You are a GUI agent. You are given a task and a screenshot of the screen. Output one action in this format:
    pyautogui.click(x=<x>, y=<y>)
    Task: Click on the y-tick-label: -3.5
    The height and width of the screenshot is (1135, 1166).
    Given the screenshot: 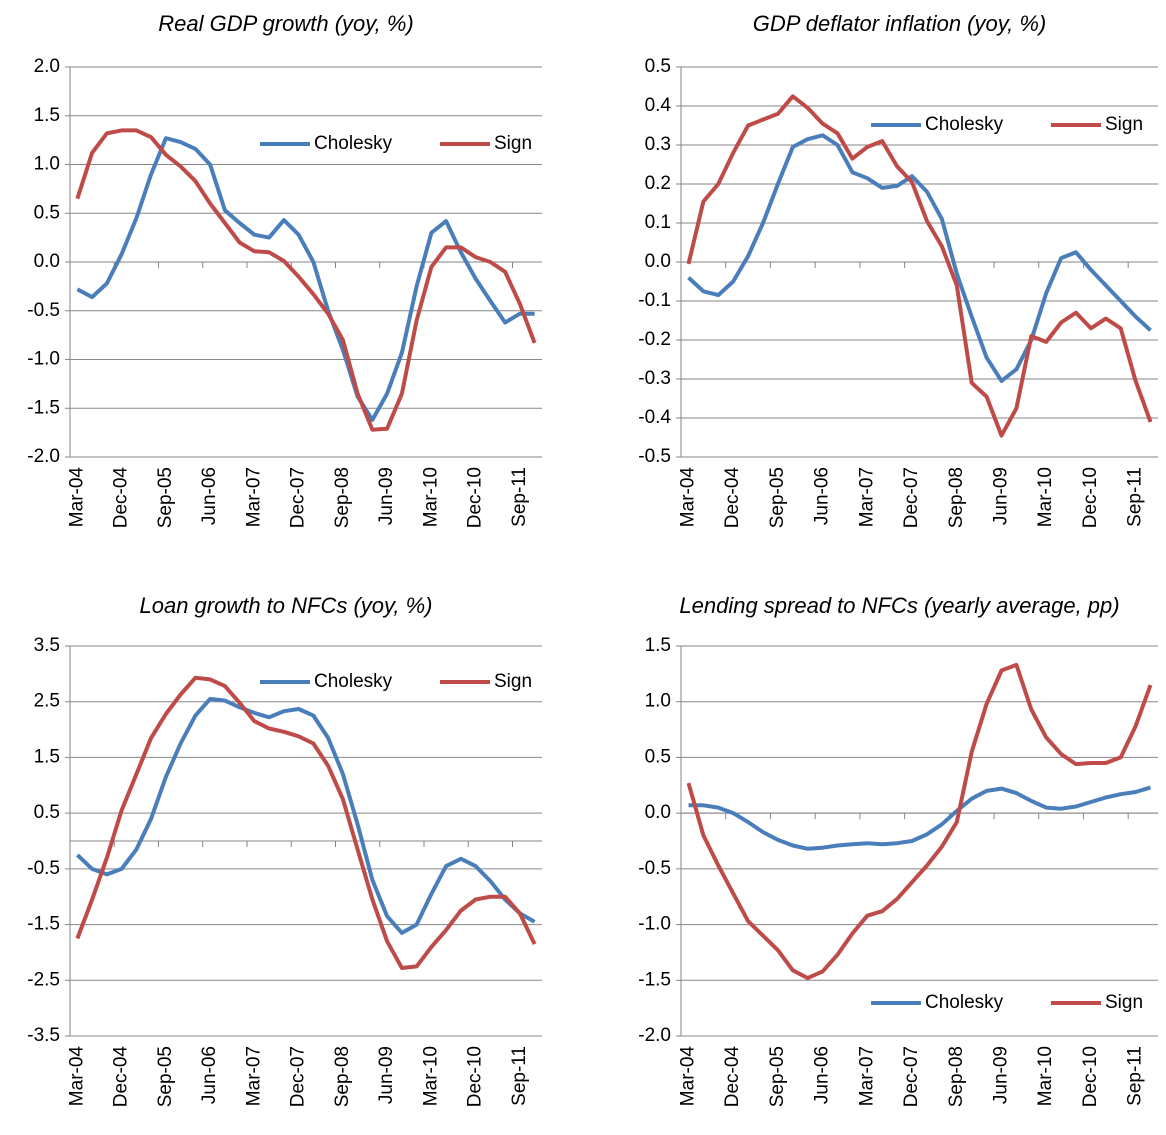 What is the action you would take?
    pyautogui.click(x=43, y=1035)
    